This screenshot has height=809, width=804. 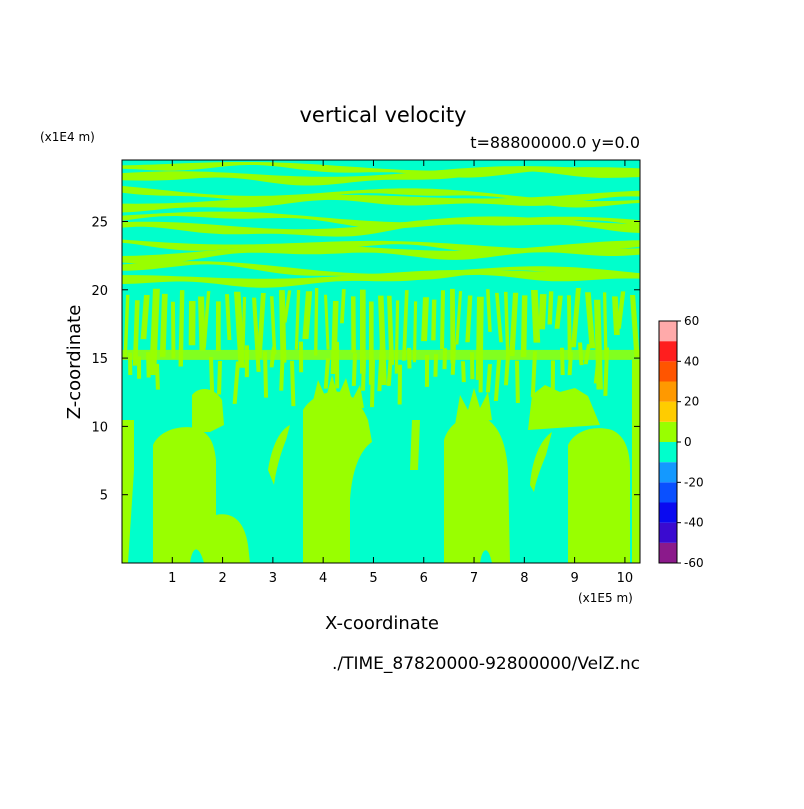 What do you see at coordinates (681, 442) in the screenshot?
I see `colorbar: 60 40 20 0 -20 -40 -60` at bounding box center [681, 442].